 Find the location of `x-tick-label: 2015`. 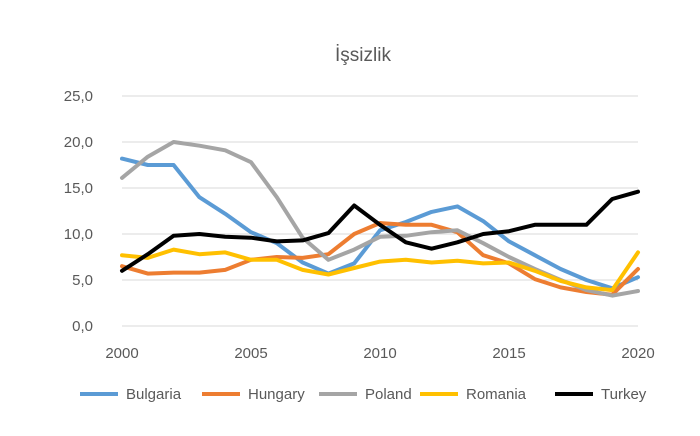

x-tick-label: 2015 is located at coordinates (508, 353).